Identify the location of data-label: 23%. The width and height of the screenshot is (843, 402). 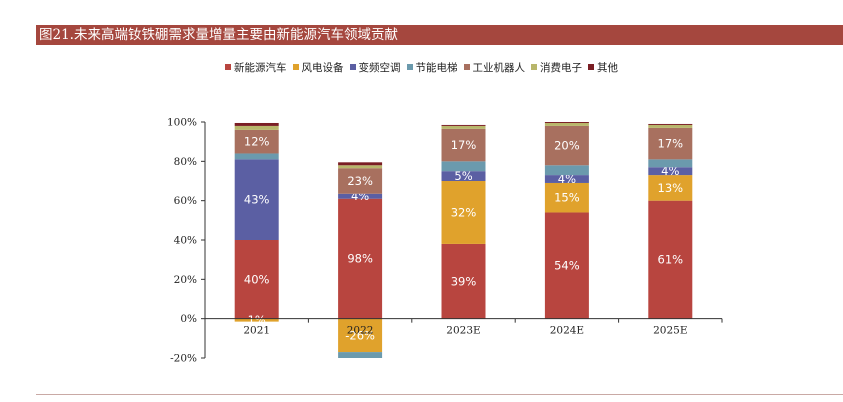
(360, 181).